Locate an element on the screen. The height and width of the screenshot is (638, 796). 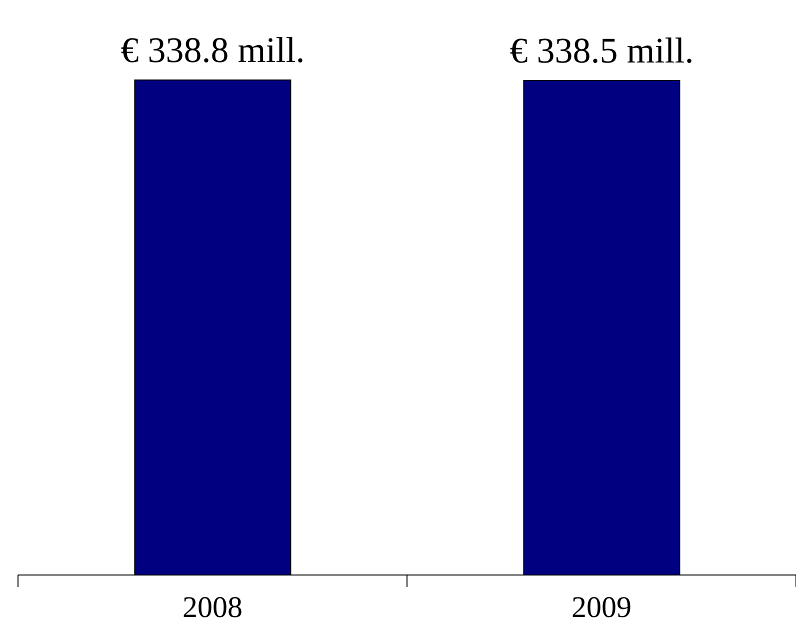
data-label: € 338.5 mill. is located at coordinates (602, 50).